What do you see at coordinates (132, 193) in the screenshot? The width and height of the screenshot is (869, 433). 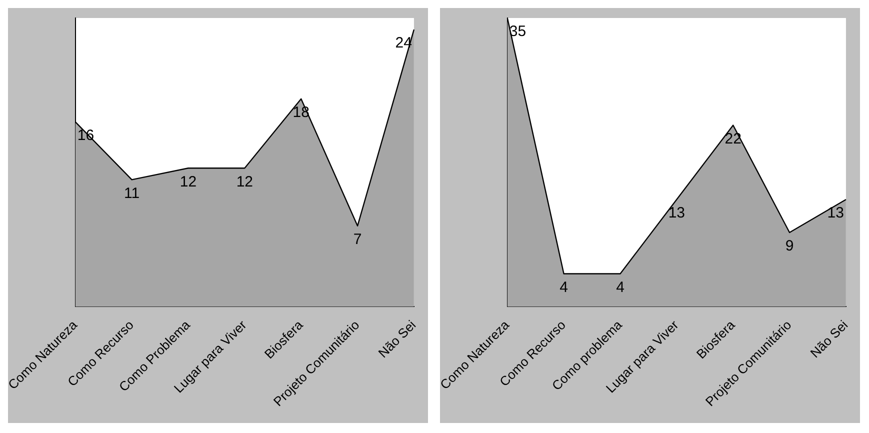 I see `data-label: 11` at bounding box center [132, 193].